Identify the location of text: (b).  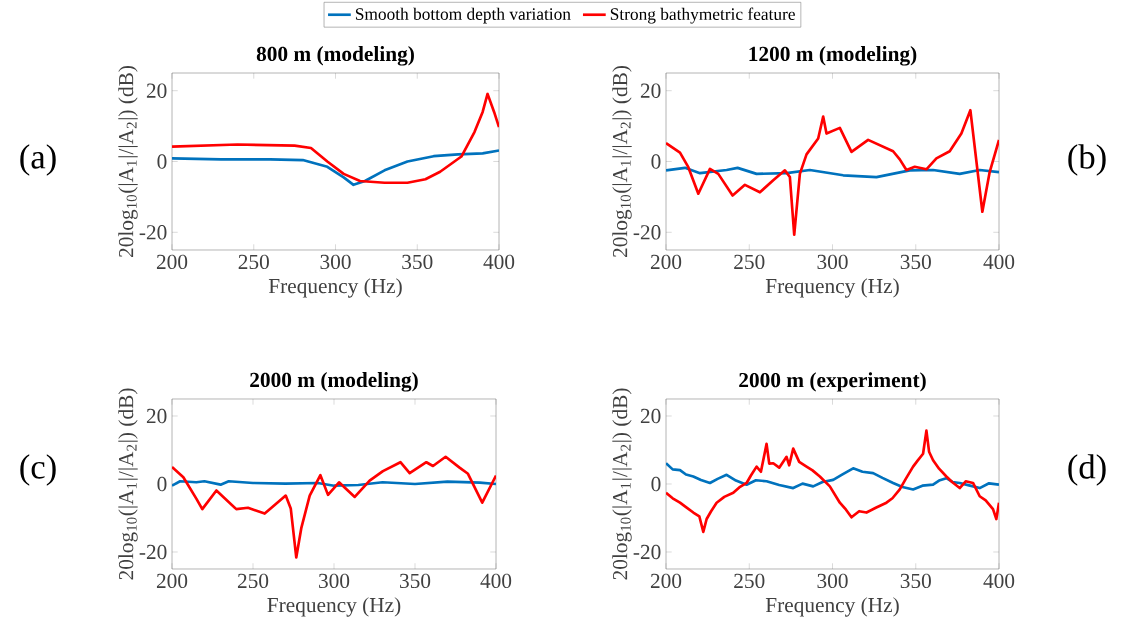
(1087, 160).